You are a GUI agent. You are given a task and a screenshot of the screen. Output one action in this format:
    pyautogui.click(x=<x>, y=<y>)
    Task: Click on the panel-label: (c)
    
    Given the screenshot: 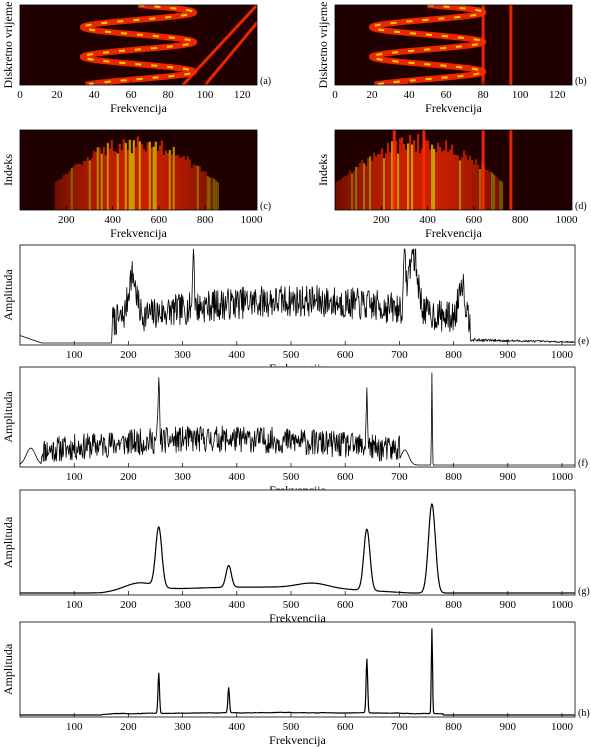 What is the action you would take?
    pyautogui.click(x=265, y=206)
    